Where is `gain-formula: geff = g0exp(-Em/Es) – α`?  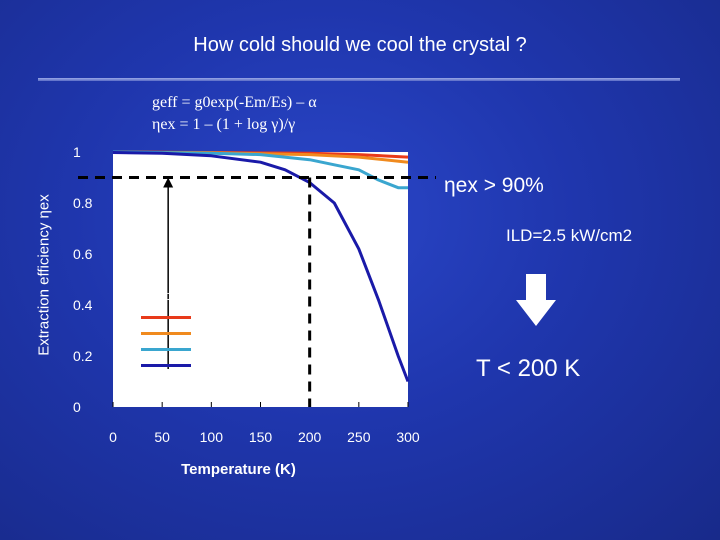
gain-formula: geff = g0exp(-Em/Es) – α is located at coordinates (234, 102).